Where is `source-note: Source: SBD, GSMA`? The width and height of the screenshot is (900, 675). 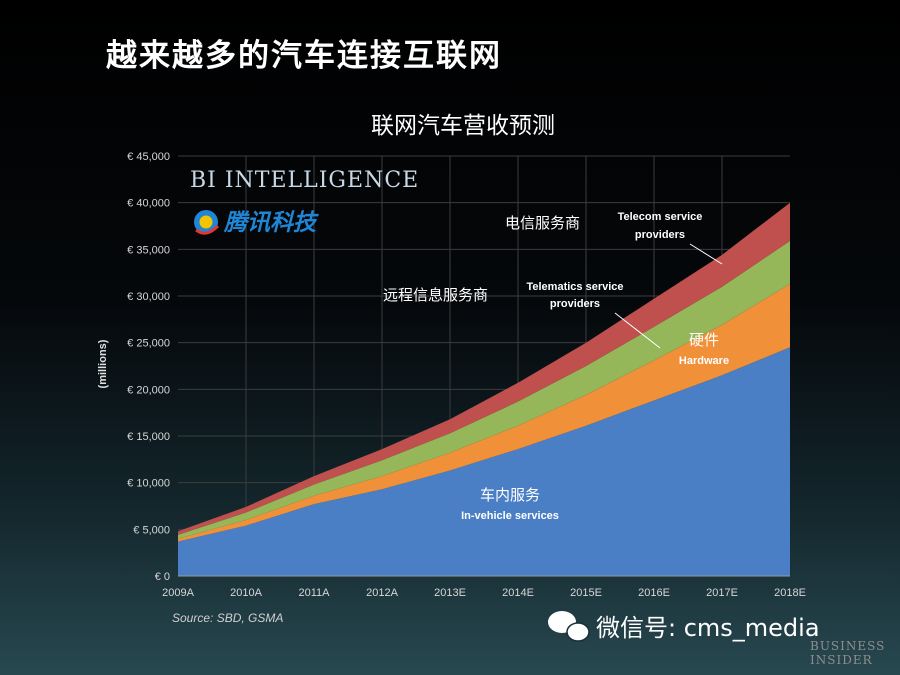 source-note: Source: SBD, GSMA is located at coordinates (227, 618).